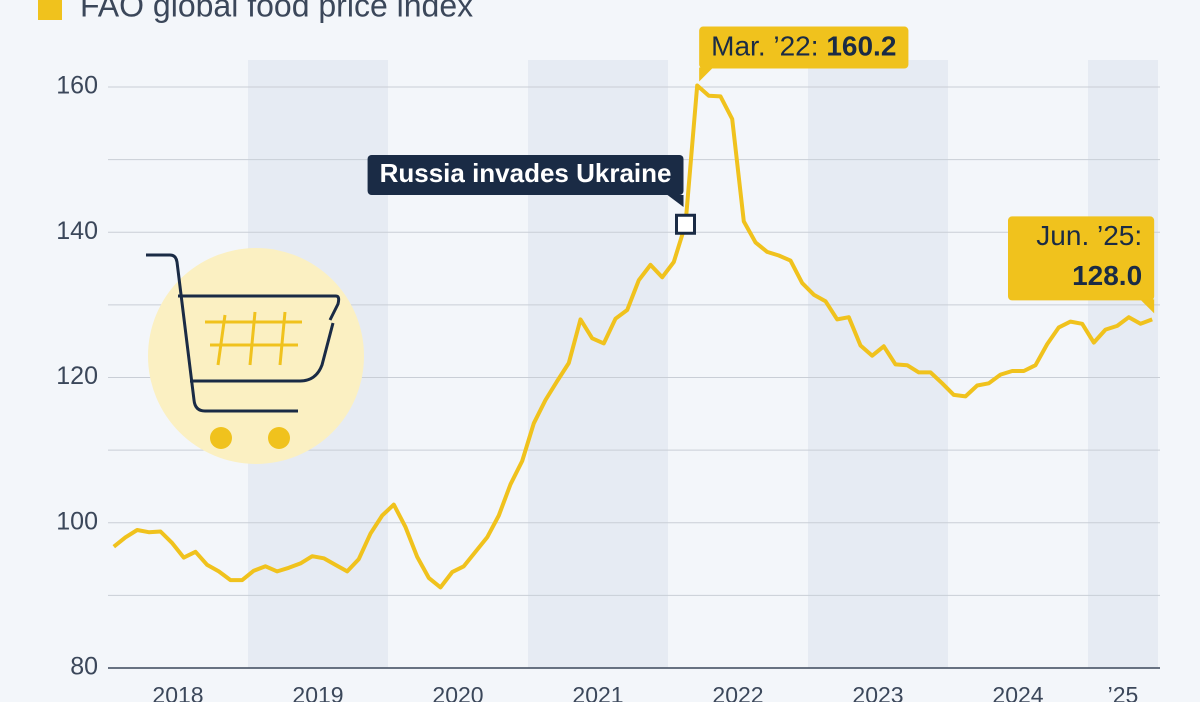  What do you see at coordinates (77, 231) in the screenshot?
I see `y-tick-label: 140` at bounding box center [77, 231].